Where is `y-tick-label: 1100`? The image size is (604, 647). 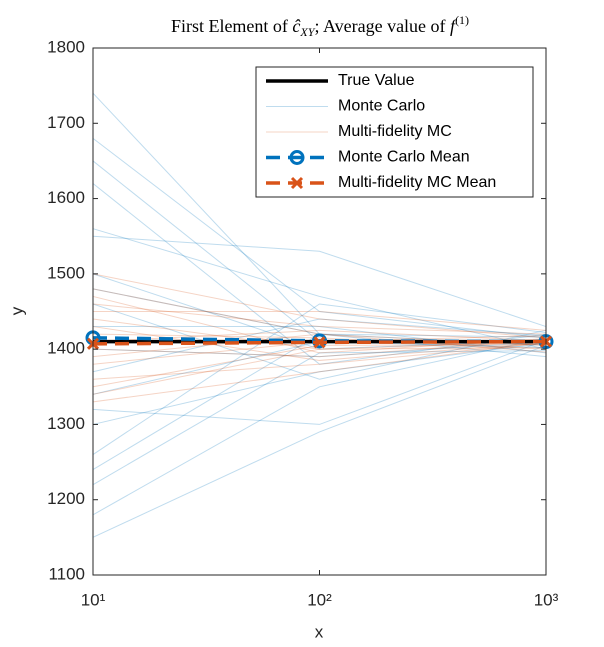
y-tick-label: 1100 is located at coordinates (66, 573).